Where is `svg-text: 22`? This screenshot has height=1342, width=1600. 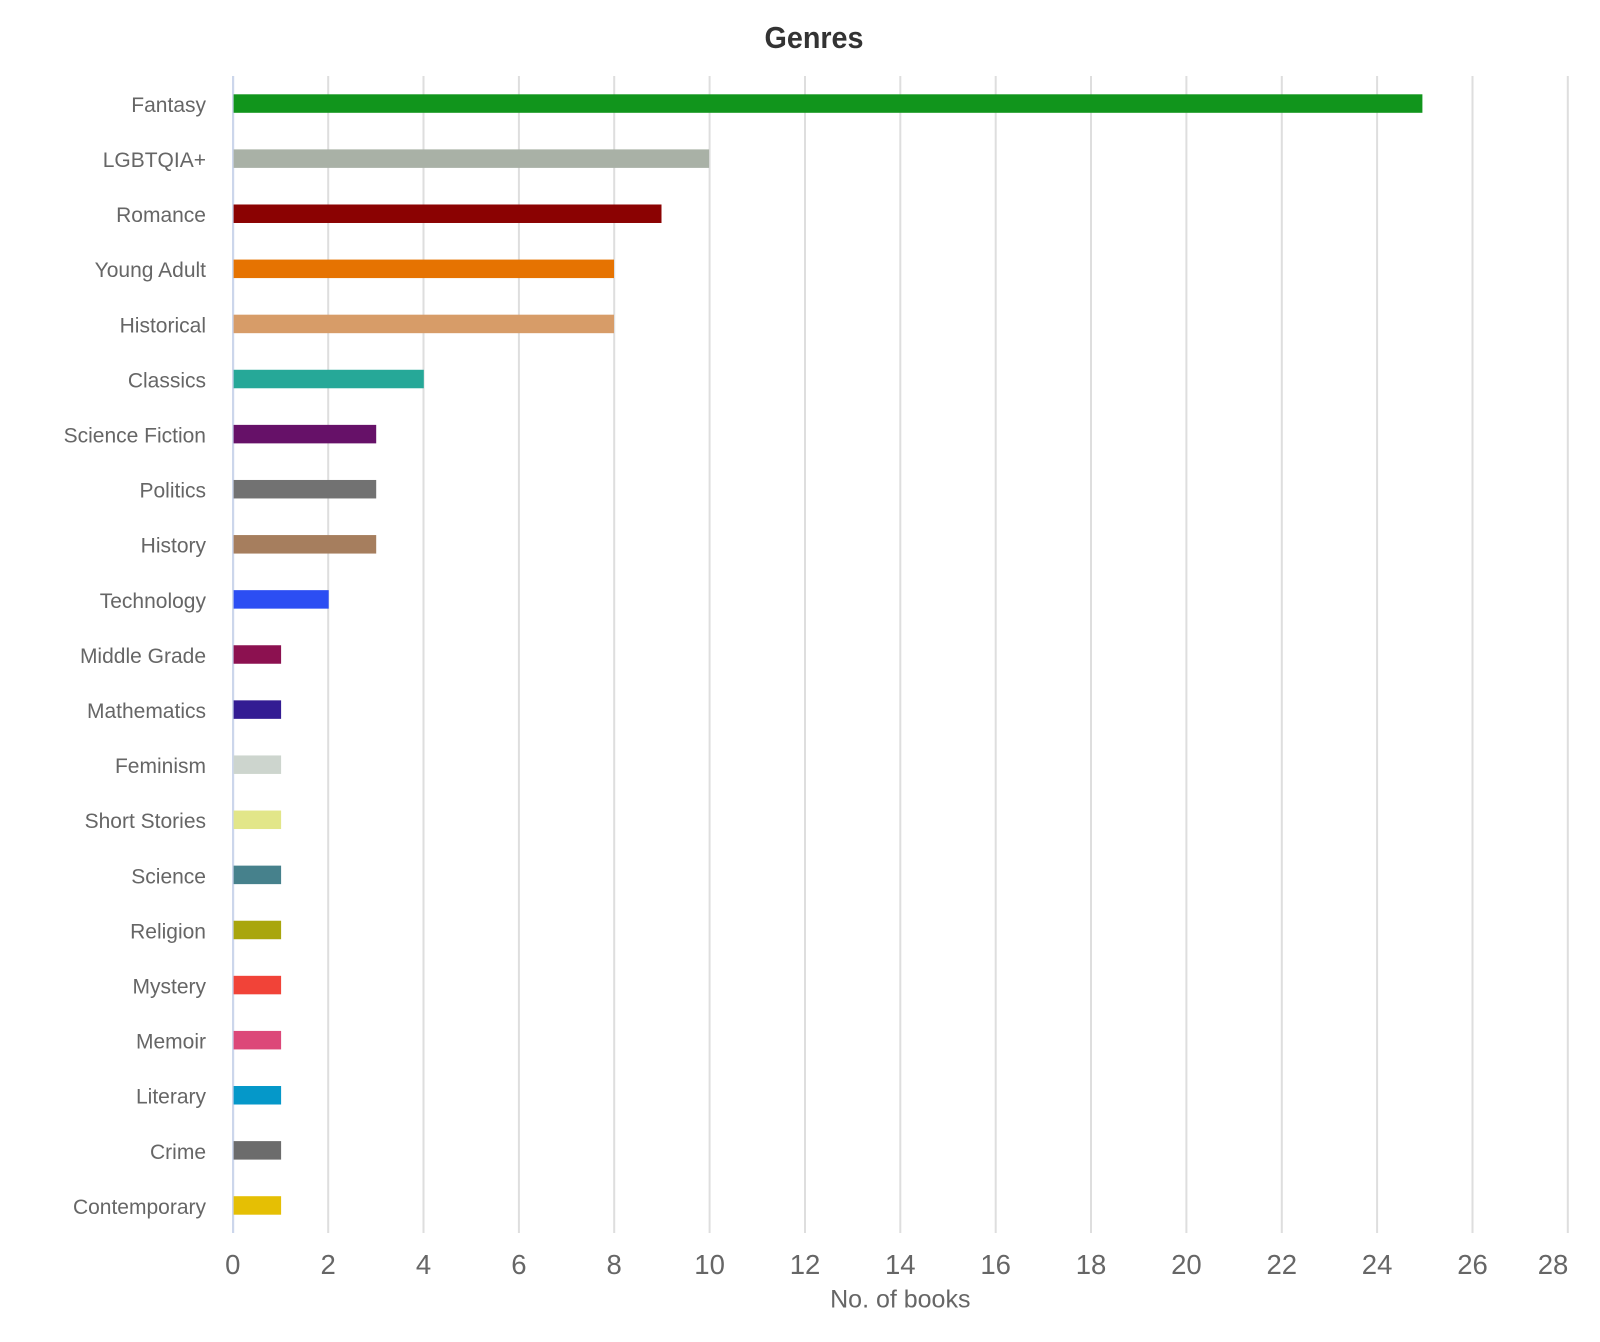
svg-text: 22 is located at coordinates (1282, 1264).